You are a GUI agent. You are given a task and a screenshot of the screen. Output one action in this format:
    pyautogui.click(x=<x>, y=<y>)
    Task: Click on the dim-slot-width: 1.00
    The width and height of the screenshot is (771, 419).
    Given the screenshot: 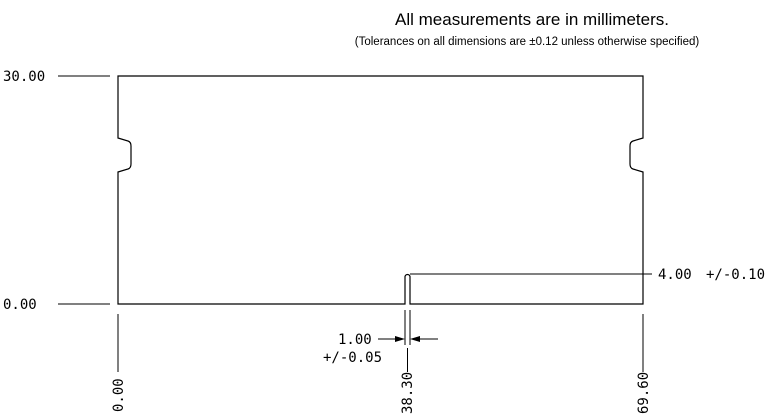 What is the action you would take?
    pyautogui.click(x=355, y=340)
    